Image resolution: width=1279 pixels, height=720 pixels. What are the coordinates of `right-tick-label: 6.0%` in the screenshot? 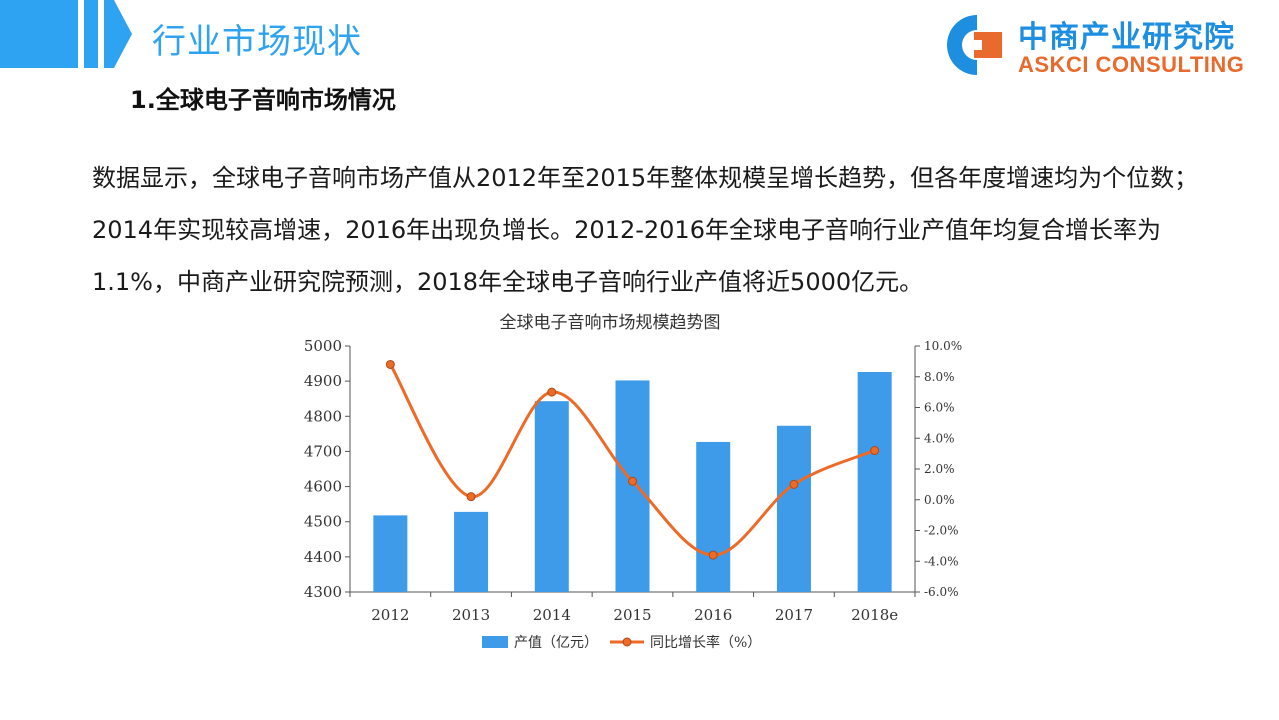 It's located at (939, 408).